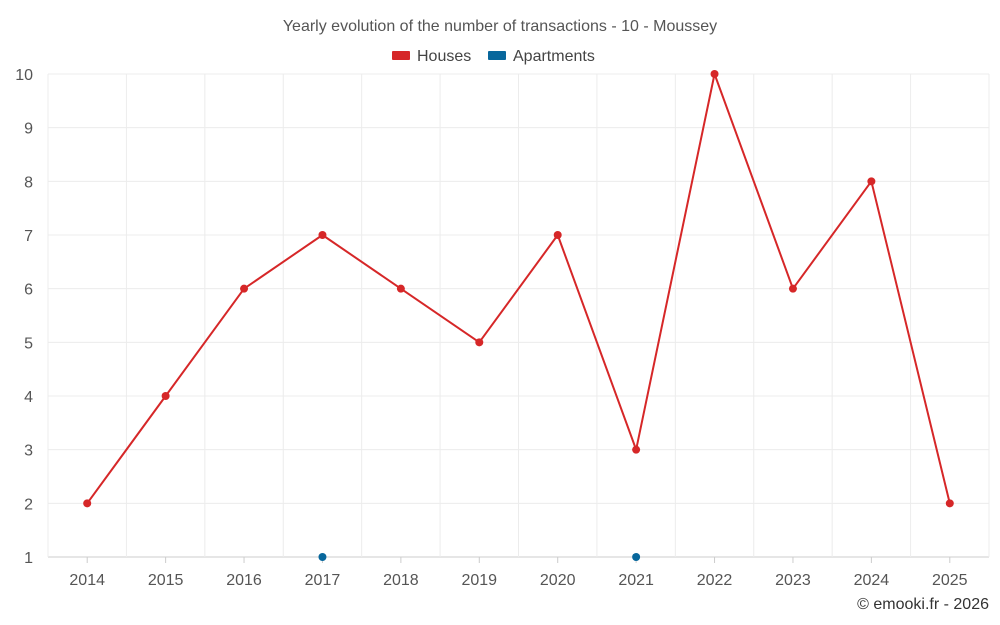 This screenshot has width=1000, height=625. Describe the element at coordinates (28, 397) in the screenshot. I see `y-tick-label: 4` at that location.